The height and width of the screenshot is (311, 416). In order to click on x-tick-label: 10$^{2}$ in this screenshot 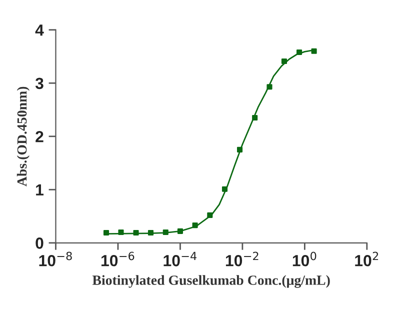, I will do `click(366, 259)`.